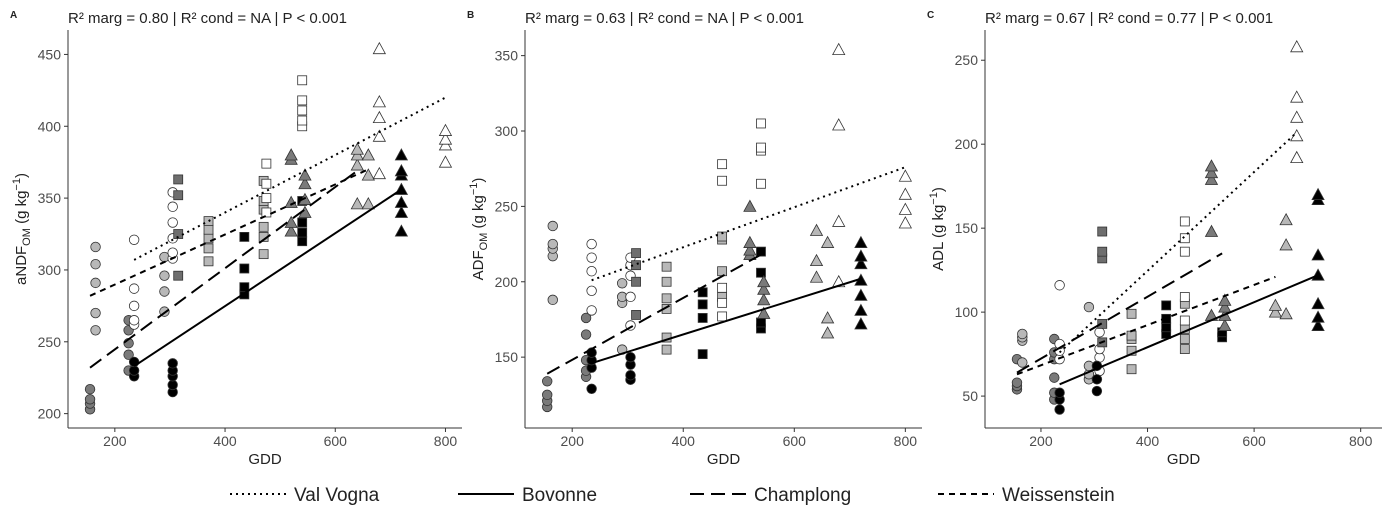  What do you see at coordinates (930, 15) in the screenshot?
I see `panel-label: C` at bounding box center [930, 15].